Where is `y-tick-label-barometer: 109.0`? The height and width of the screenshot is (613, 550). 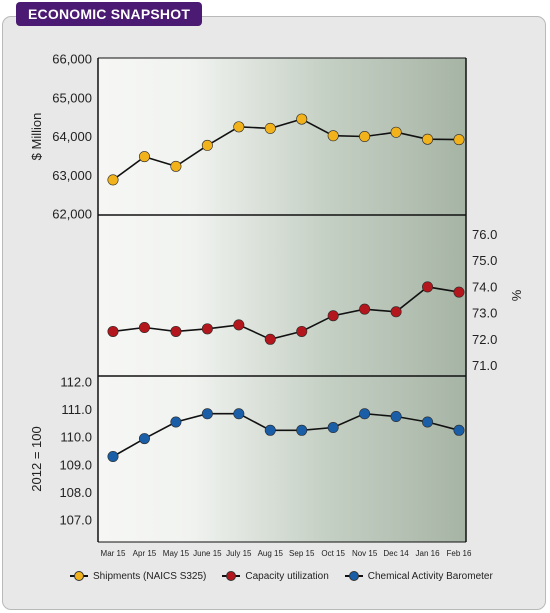
y-tick-label-barometer: 109.0 is located at coordinates (75, 464).